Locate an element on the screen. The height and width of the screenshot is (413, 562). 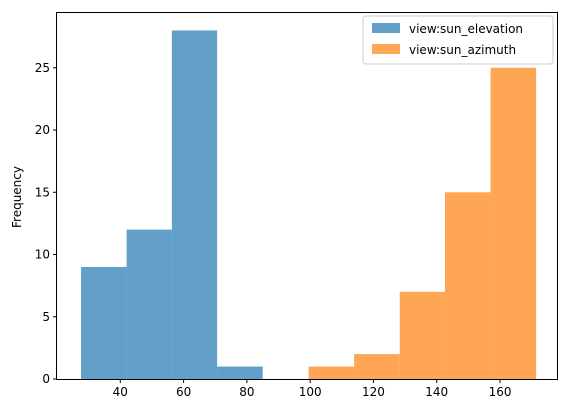
x-tick-label: 60 is located at coordinates (183, 392).